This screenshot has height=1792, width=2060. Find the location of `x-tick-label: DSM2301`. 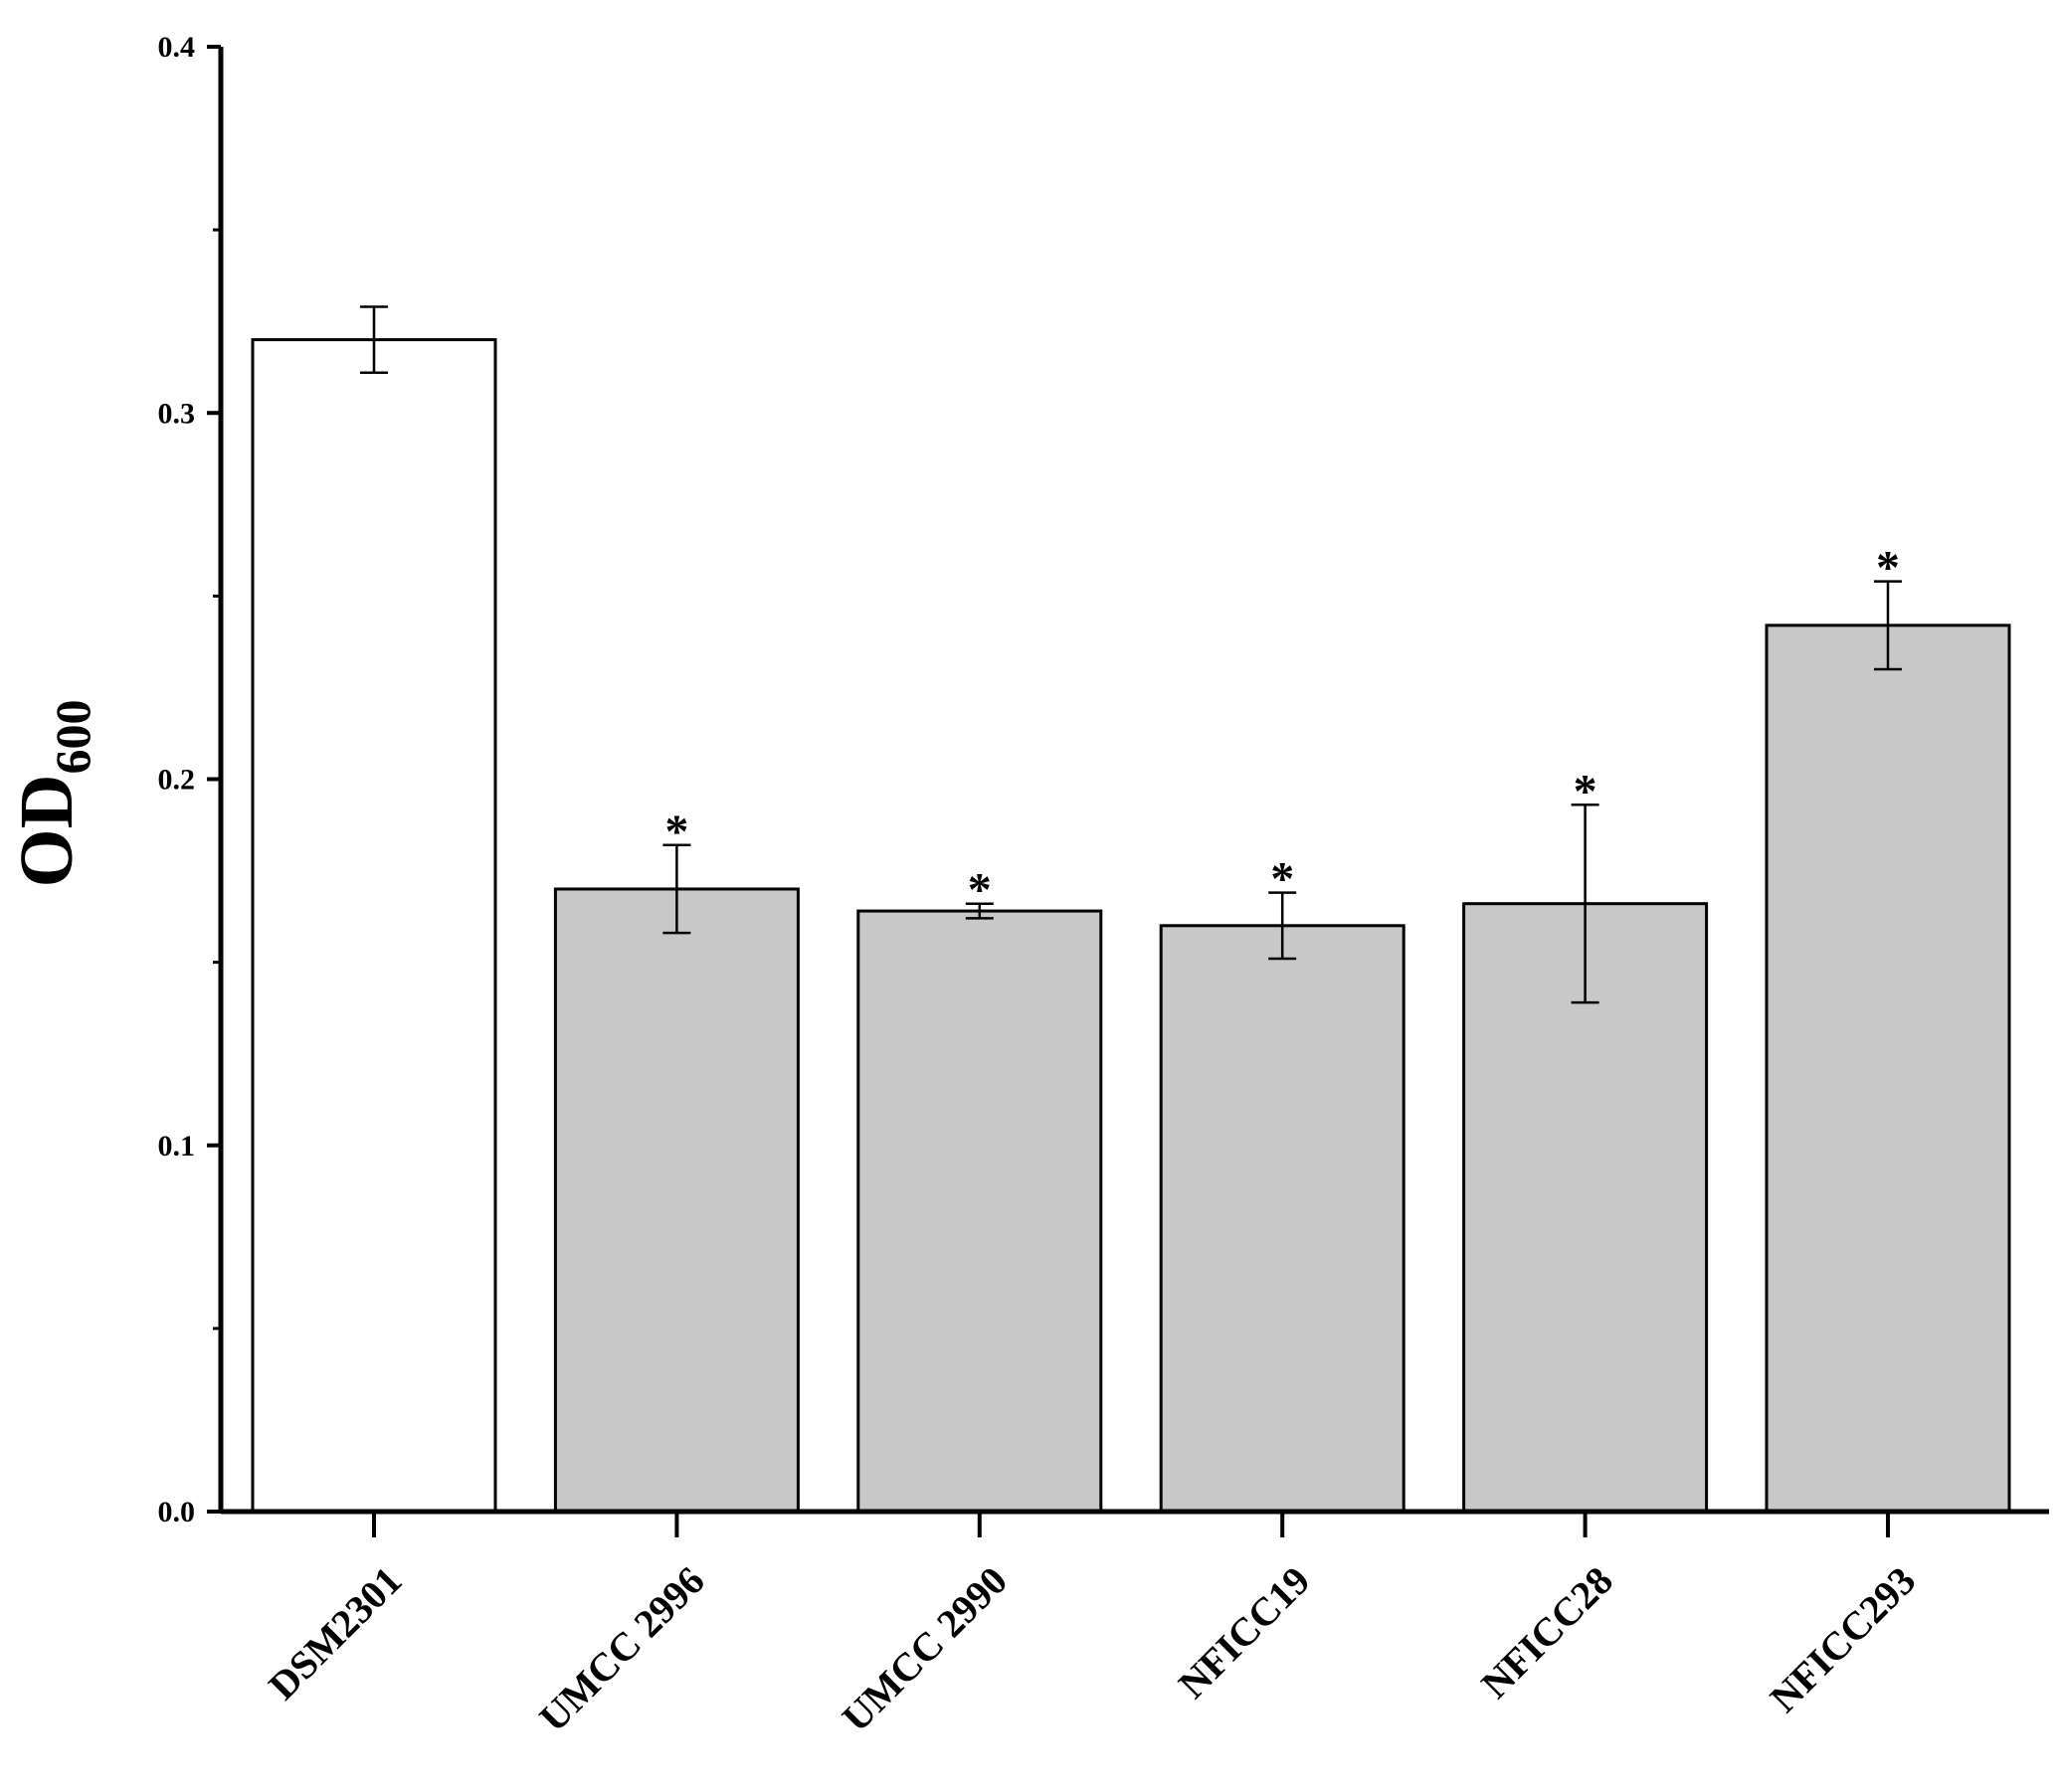

x-tick-label: DSM2301 is located at coordinates (335, 1633).